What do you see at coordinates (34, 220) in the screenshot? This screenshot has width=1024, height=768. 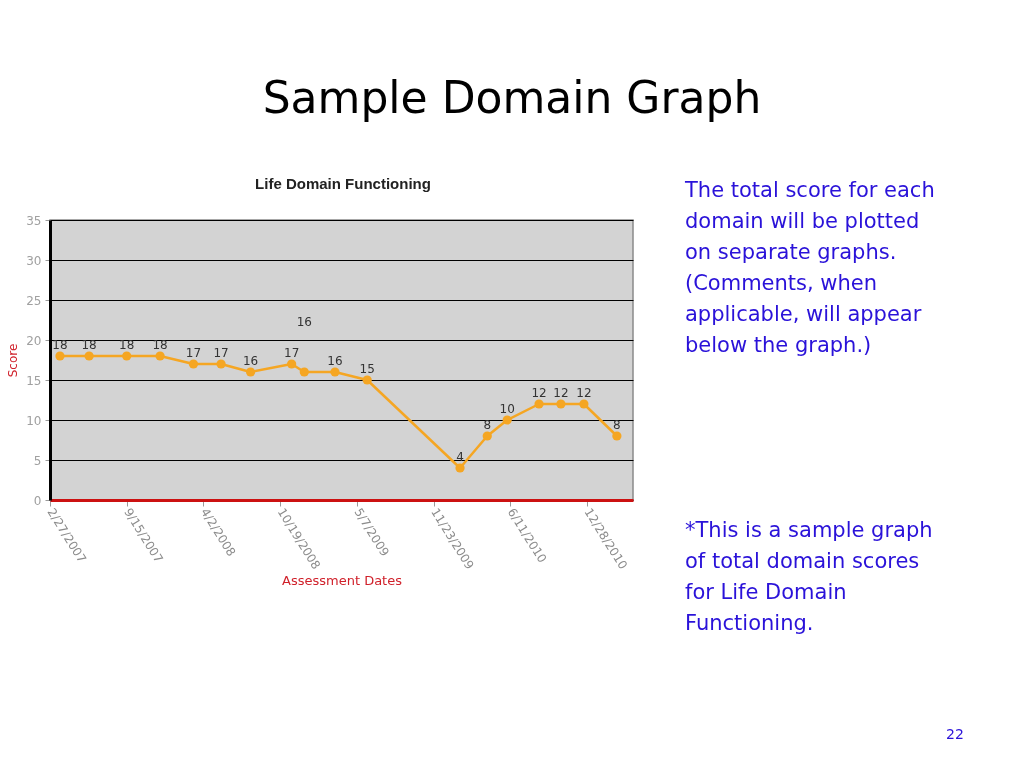 I see `y-tick-label: 35` at bounding box center [34, 220].